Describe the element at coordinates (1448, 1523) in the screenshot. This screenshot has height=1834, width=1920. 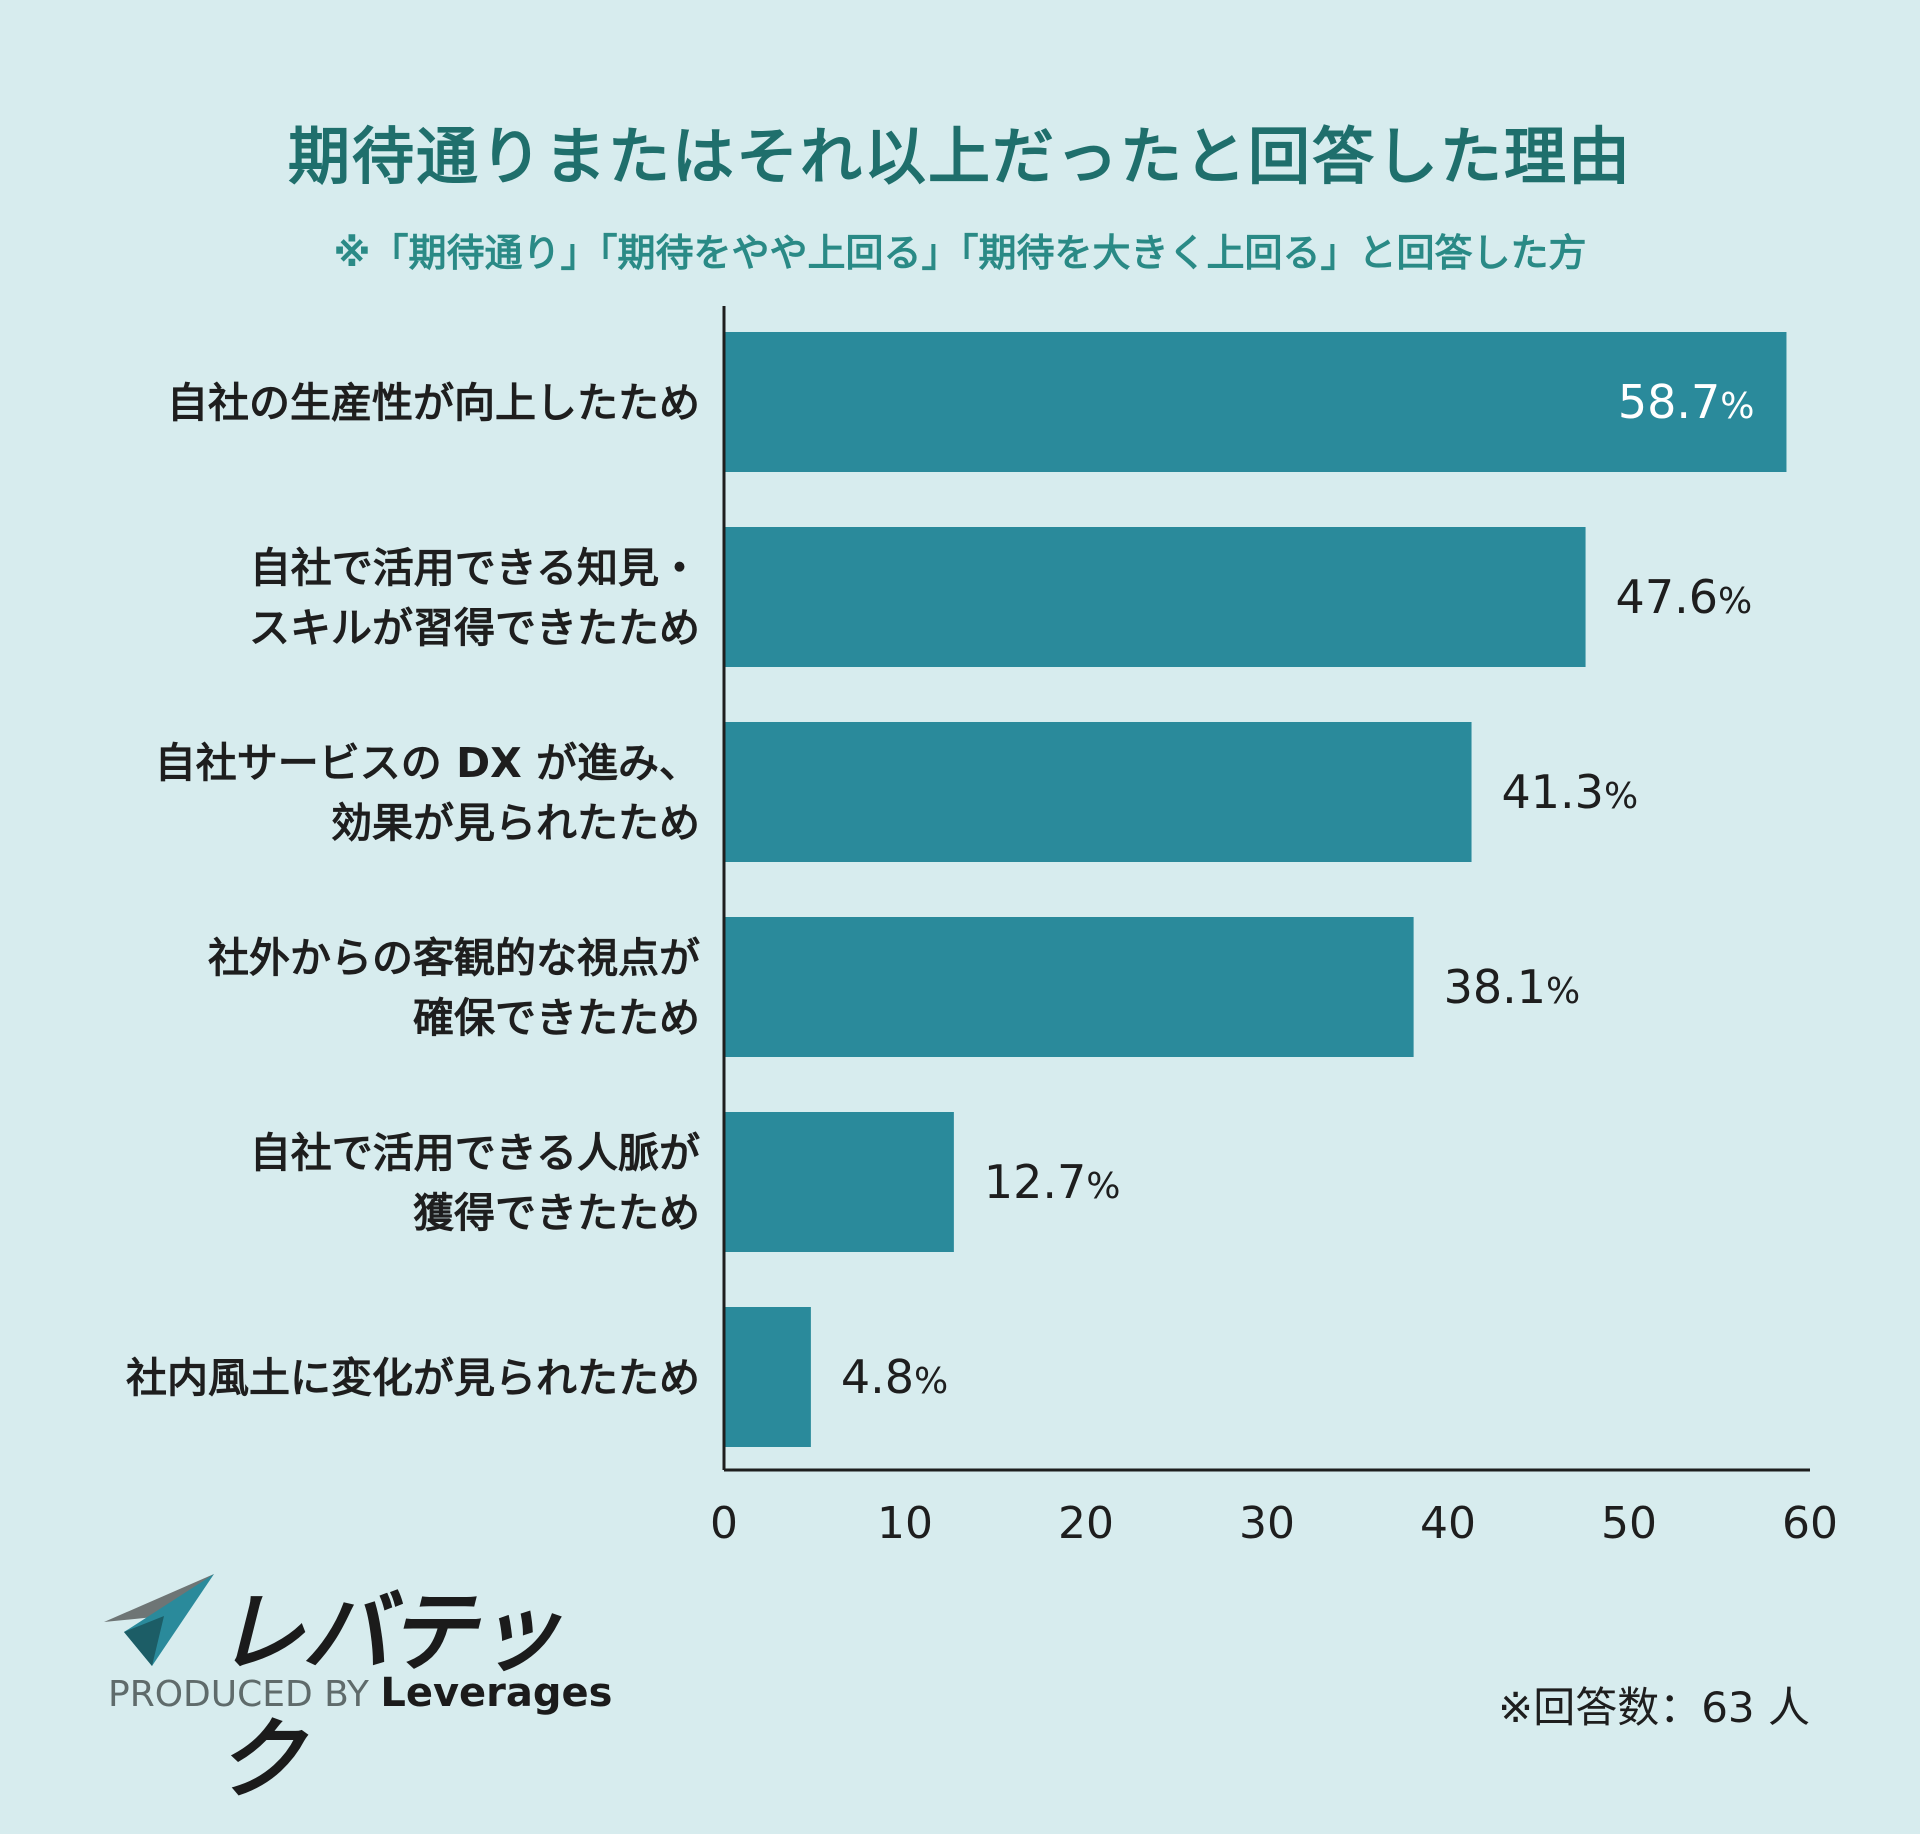
I see `x-tick-label: 40` at that location.